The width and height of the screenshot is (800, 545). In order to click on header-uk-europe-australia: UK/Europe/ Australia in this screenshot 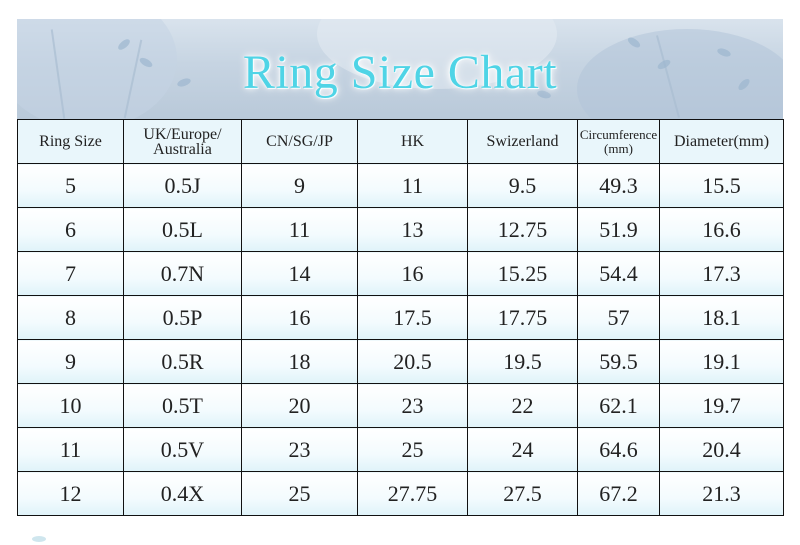, I will do `click(182, 141)`.